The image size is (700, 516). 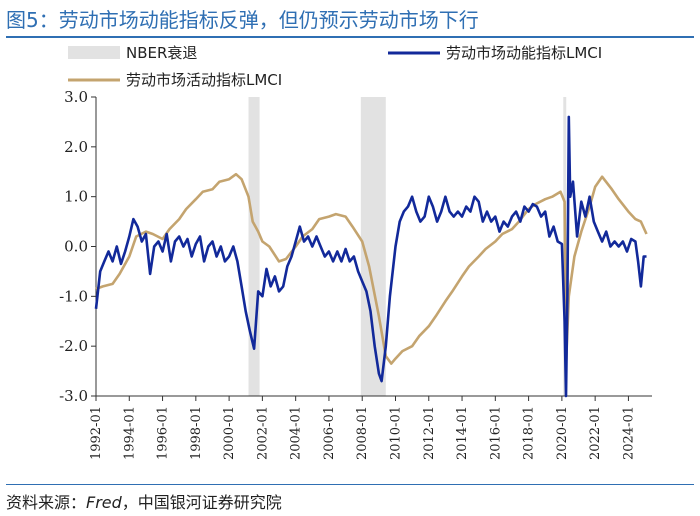 What do you see at coordinates (350, 484) in the screenshot?
I see `source-divider` at bounding box center [350, 484].